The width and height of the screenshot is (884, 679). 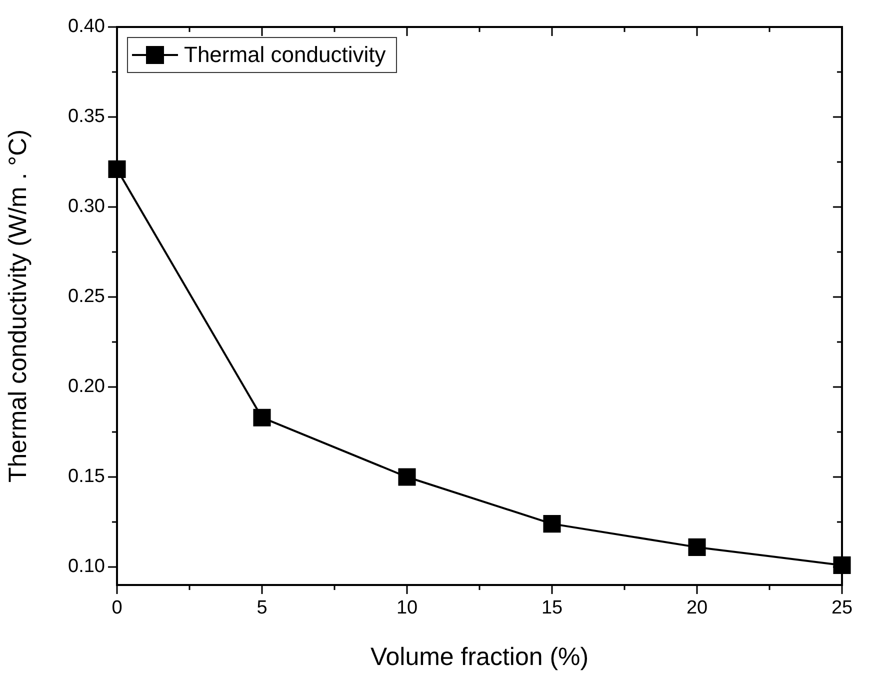 I want to click on y-tick-label: 0.25, so click(x=86, y=297).